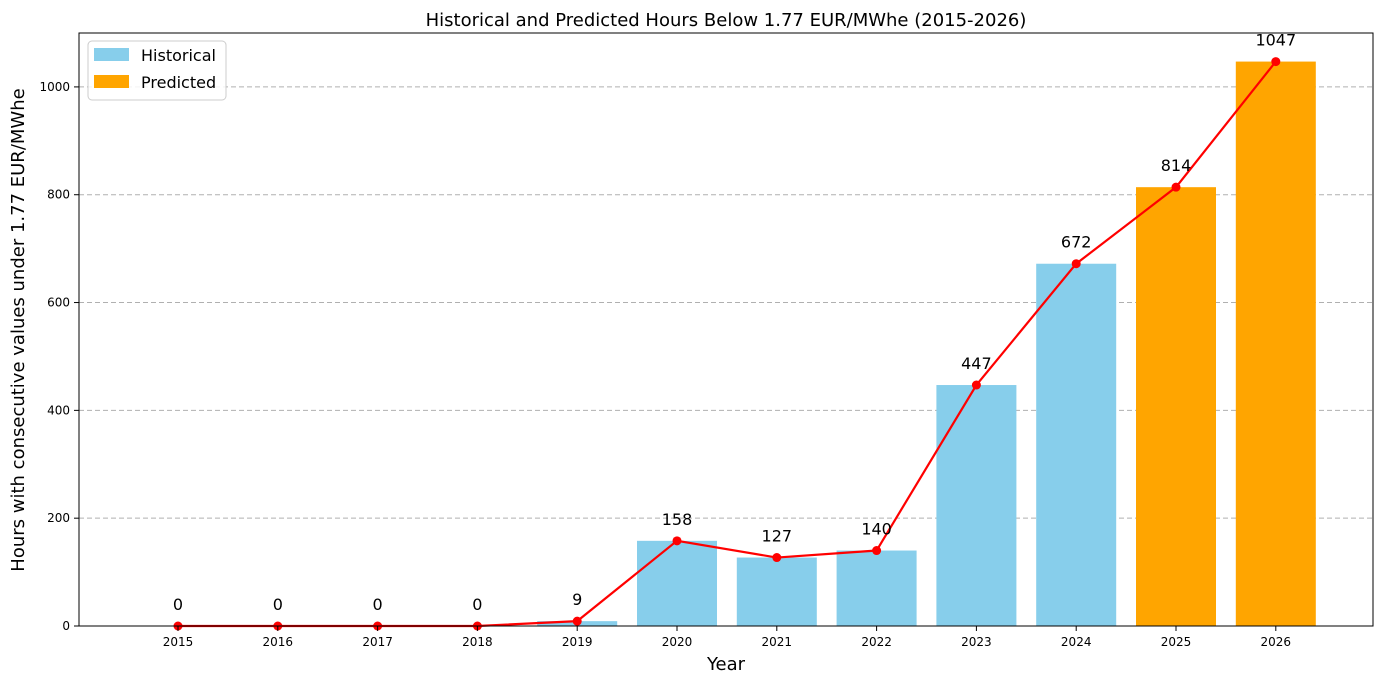 The image size is (1384, 688). What do you see at coordinates (111, 54) in the screenshot?
I see `legend-swatch-historical` at bounding box center [111, 54].